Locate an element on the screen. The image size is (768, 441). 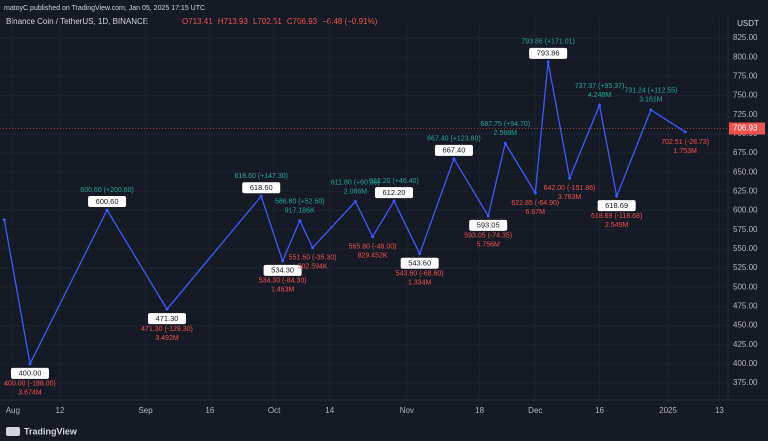
pivot-change: 400.00 (-188.00) is located at coordinates (30, 384).